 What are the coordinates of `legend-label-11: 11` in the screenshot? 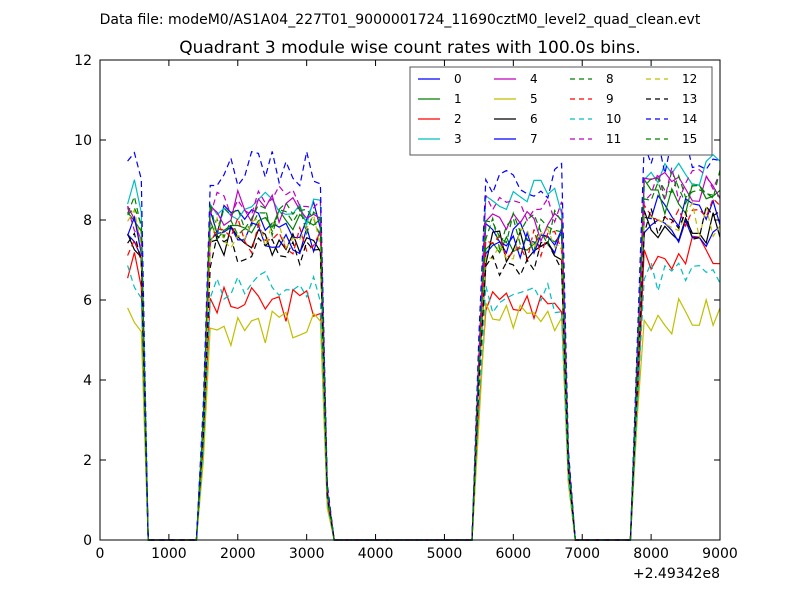 It's located at (613, 139).